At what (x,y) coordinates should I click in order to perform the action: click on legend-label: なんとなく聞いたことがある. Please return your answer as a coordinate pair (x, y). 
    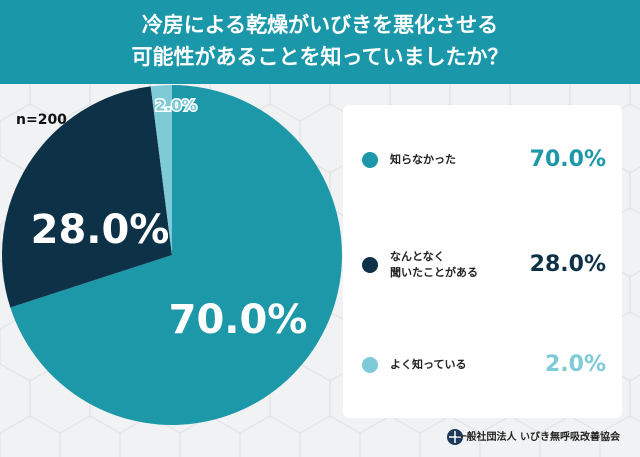
    Looking at the image, I should click on (434, 264).